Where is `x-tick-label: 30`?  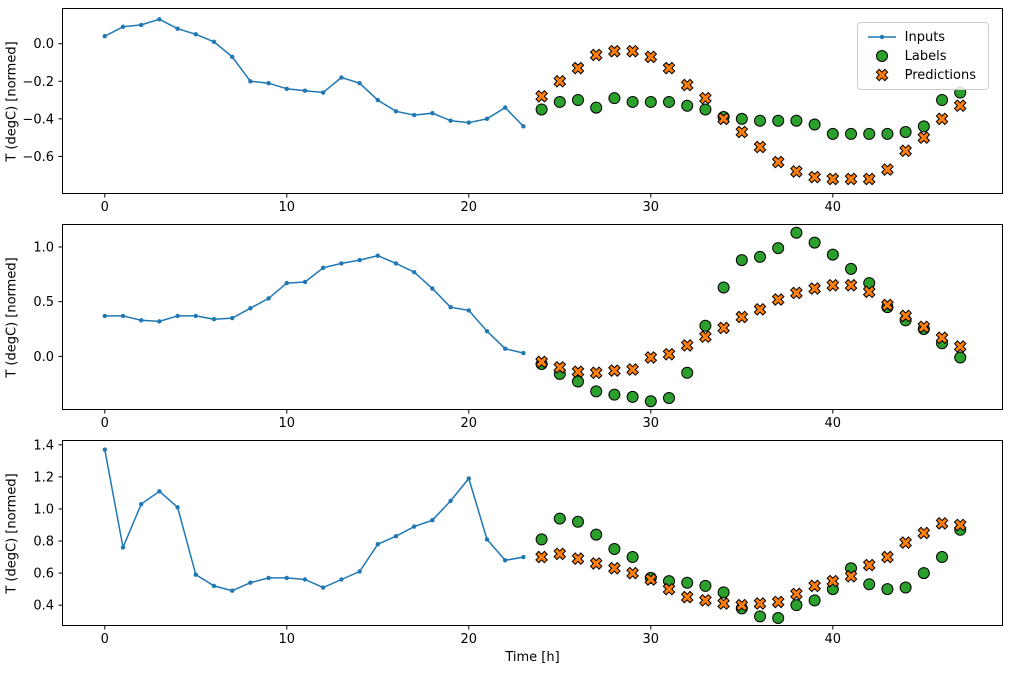 x-tick-label: 30 is located at coordinates (651, 423).